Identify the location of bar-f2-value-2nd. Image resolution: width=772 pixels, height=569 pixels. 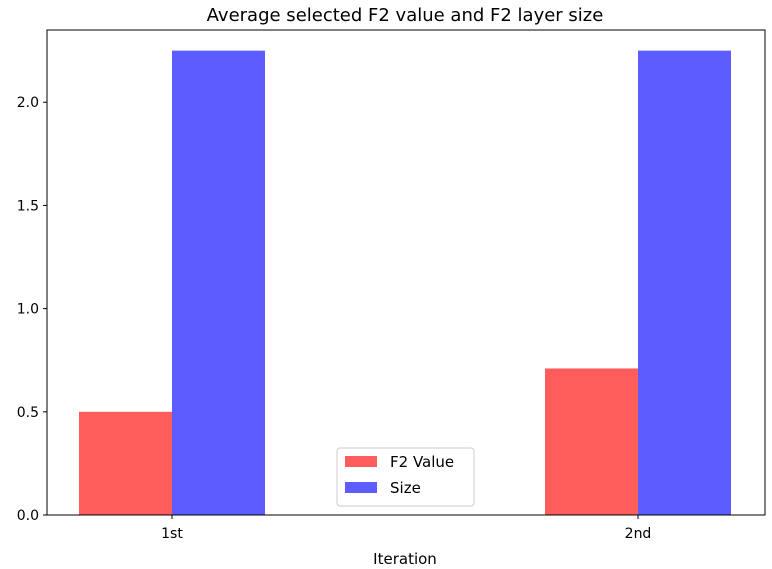
(591, 441).